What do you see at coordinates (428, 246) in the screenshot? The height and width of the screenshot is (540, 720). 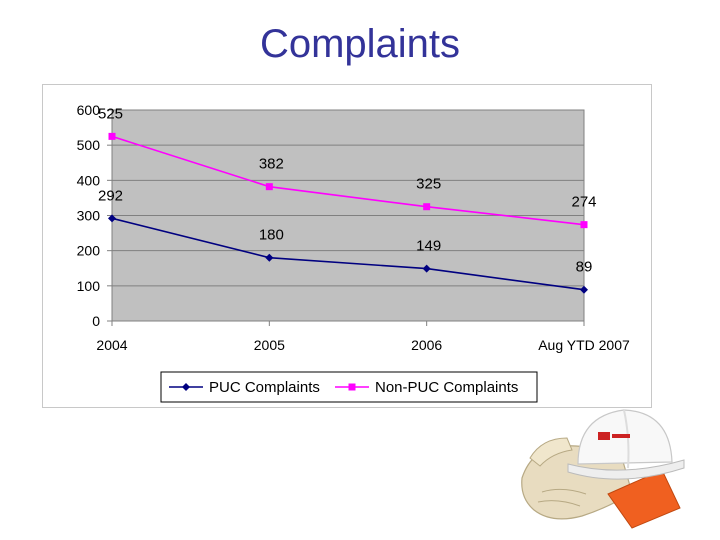 I see `data-label: 149` at bounding box center [428, 246].